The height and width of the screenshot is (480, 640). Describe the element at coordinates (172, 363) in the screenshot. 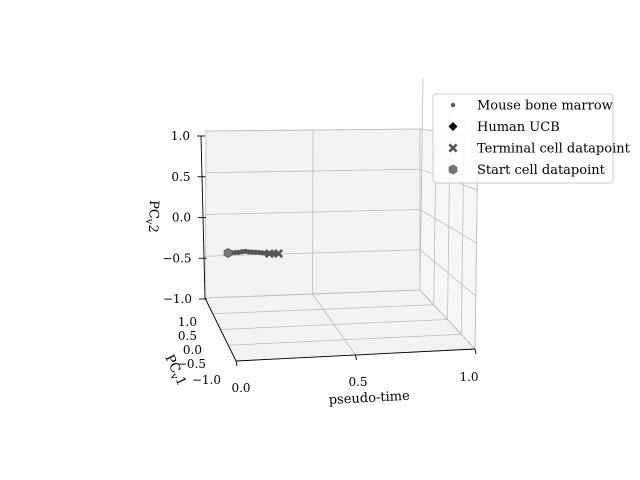

I see `y-axis-label-main: PC` at that location.